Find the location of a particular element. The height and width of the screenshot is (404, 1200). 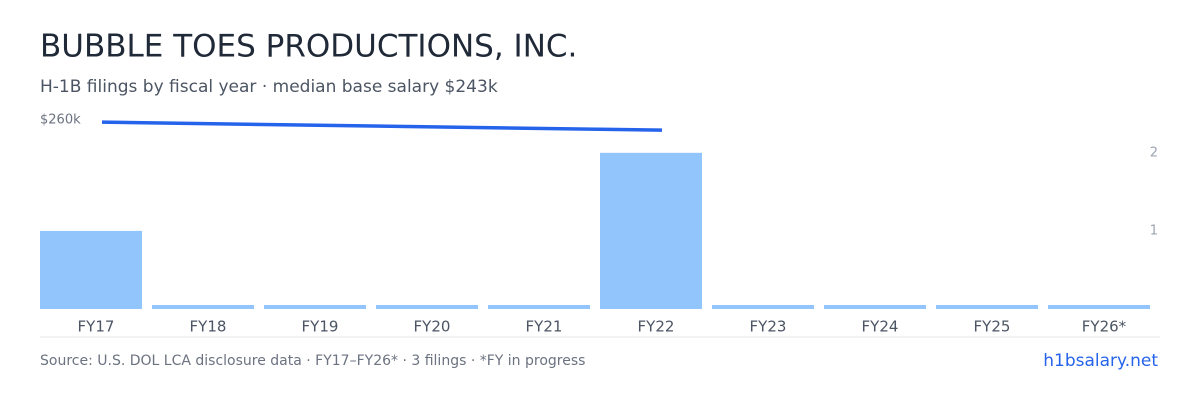

y2-tick-label: 2 is located at coordinates (1154, 152).